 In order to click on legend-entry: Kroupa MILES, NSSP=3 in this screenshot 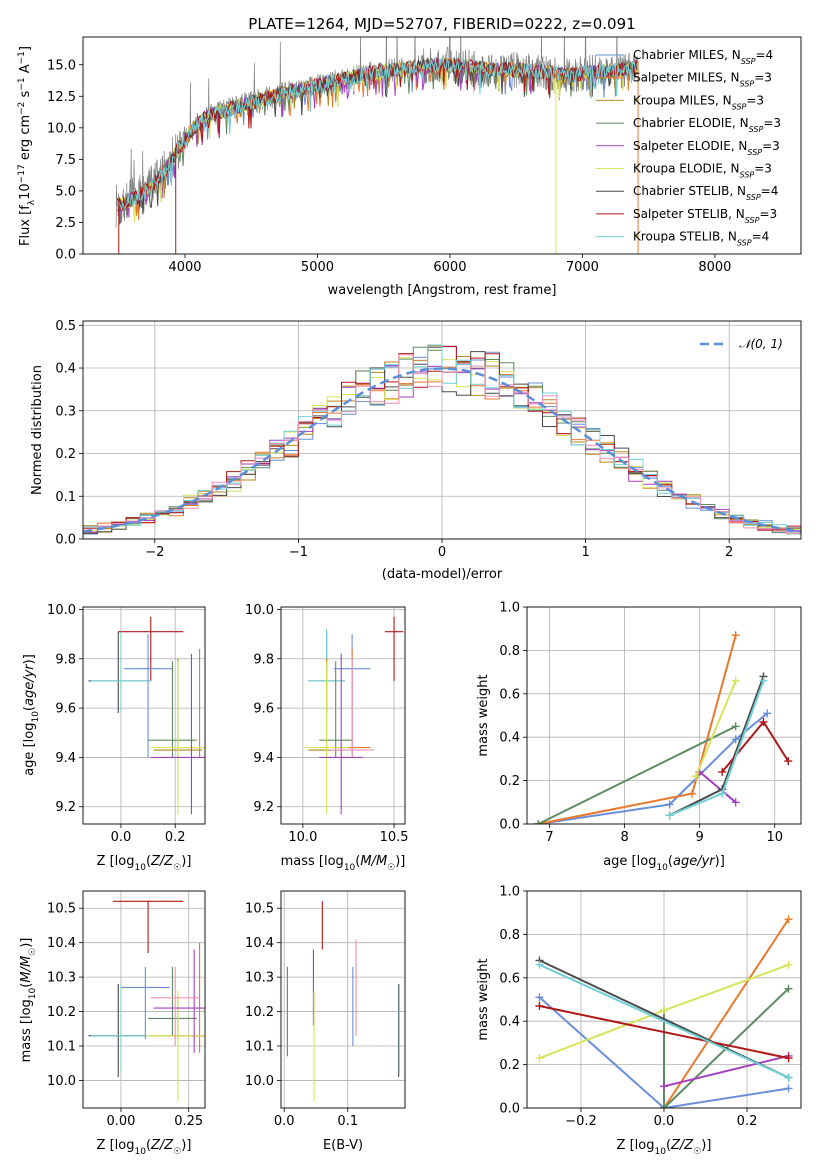, I will do `click(698, 102)`.